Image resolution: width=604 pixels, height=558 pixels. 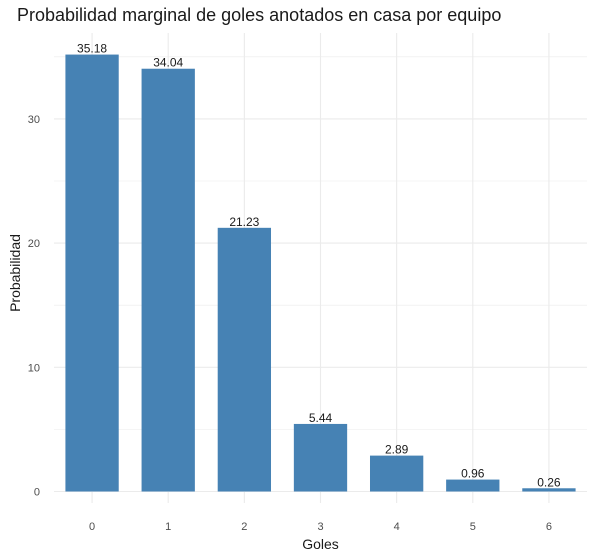 What do you see at coordinates (397, 527) in the screenshot?
I see `x-tick-label: 4` at bounding box center [397, 527].